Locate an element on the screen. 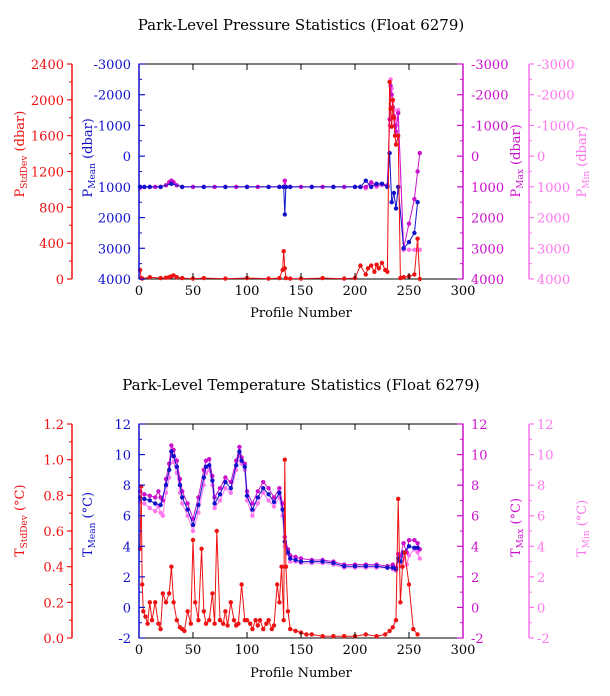 The image size is (610, 696). series-layer is located at coordinates (279, 179).